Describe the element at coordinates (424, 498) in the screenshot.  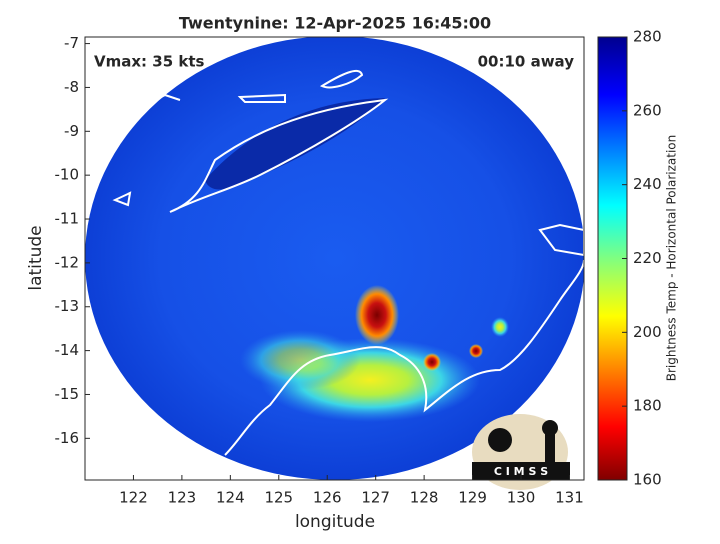
I see `x-tick-label: 128` at that location.